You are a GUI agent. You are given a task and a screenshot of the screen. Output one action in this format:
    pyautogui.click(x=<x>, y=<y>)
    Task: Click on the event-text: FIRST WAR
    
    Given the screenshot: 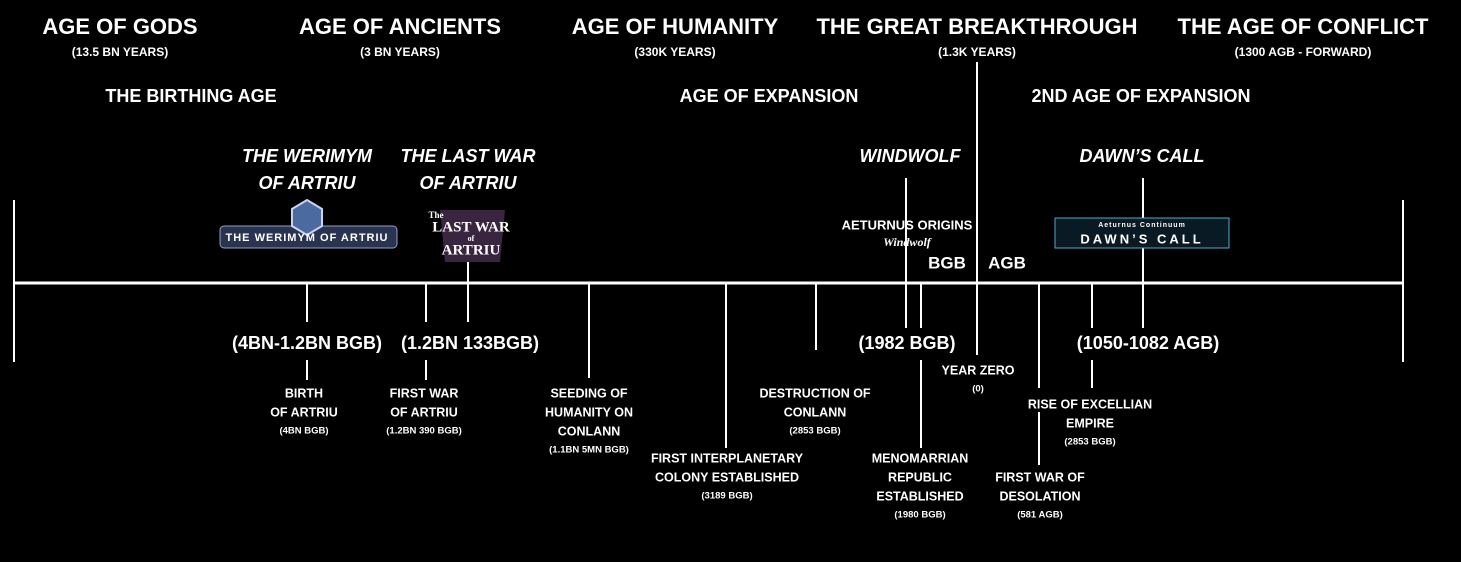 What is the action you would take?
    pyautogui.click(x=424, y=393)
    